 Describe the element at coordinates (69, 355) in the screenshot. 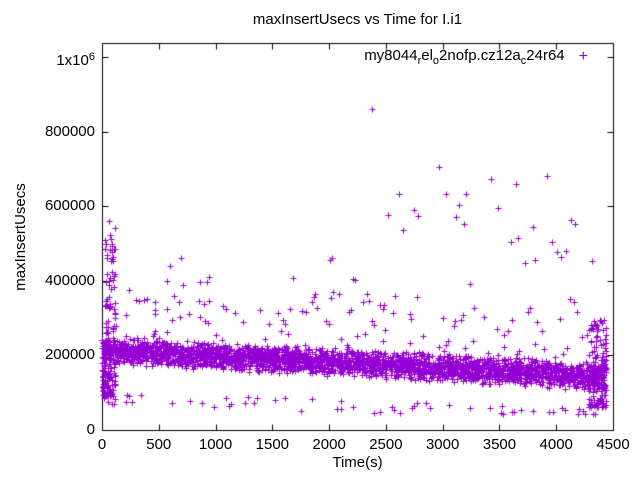

I see `y-tick-label: 200000` at that location.